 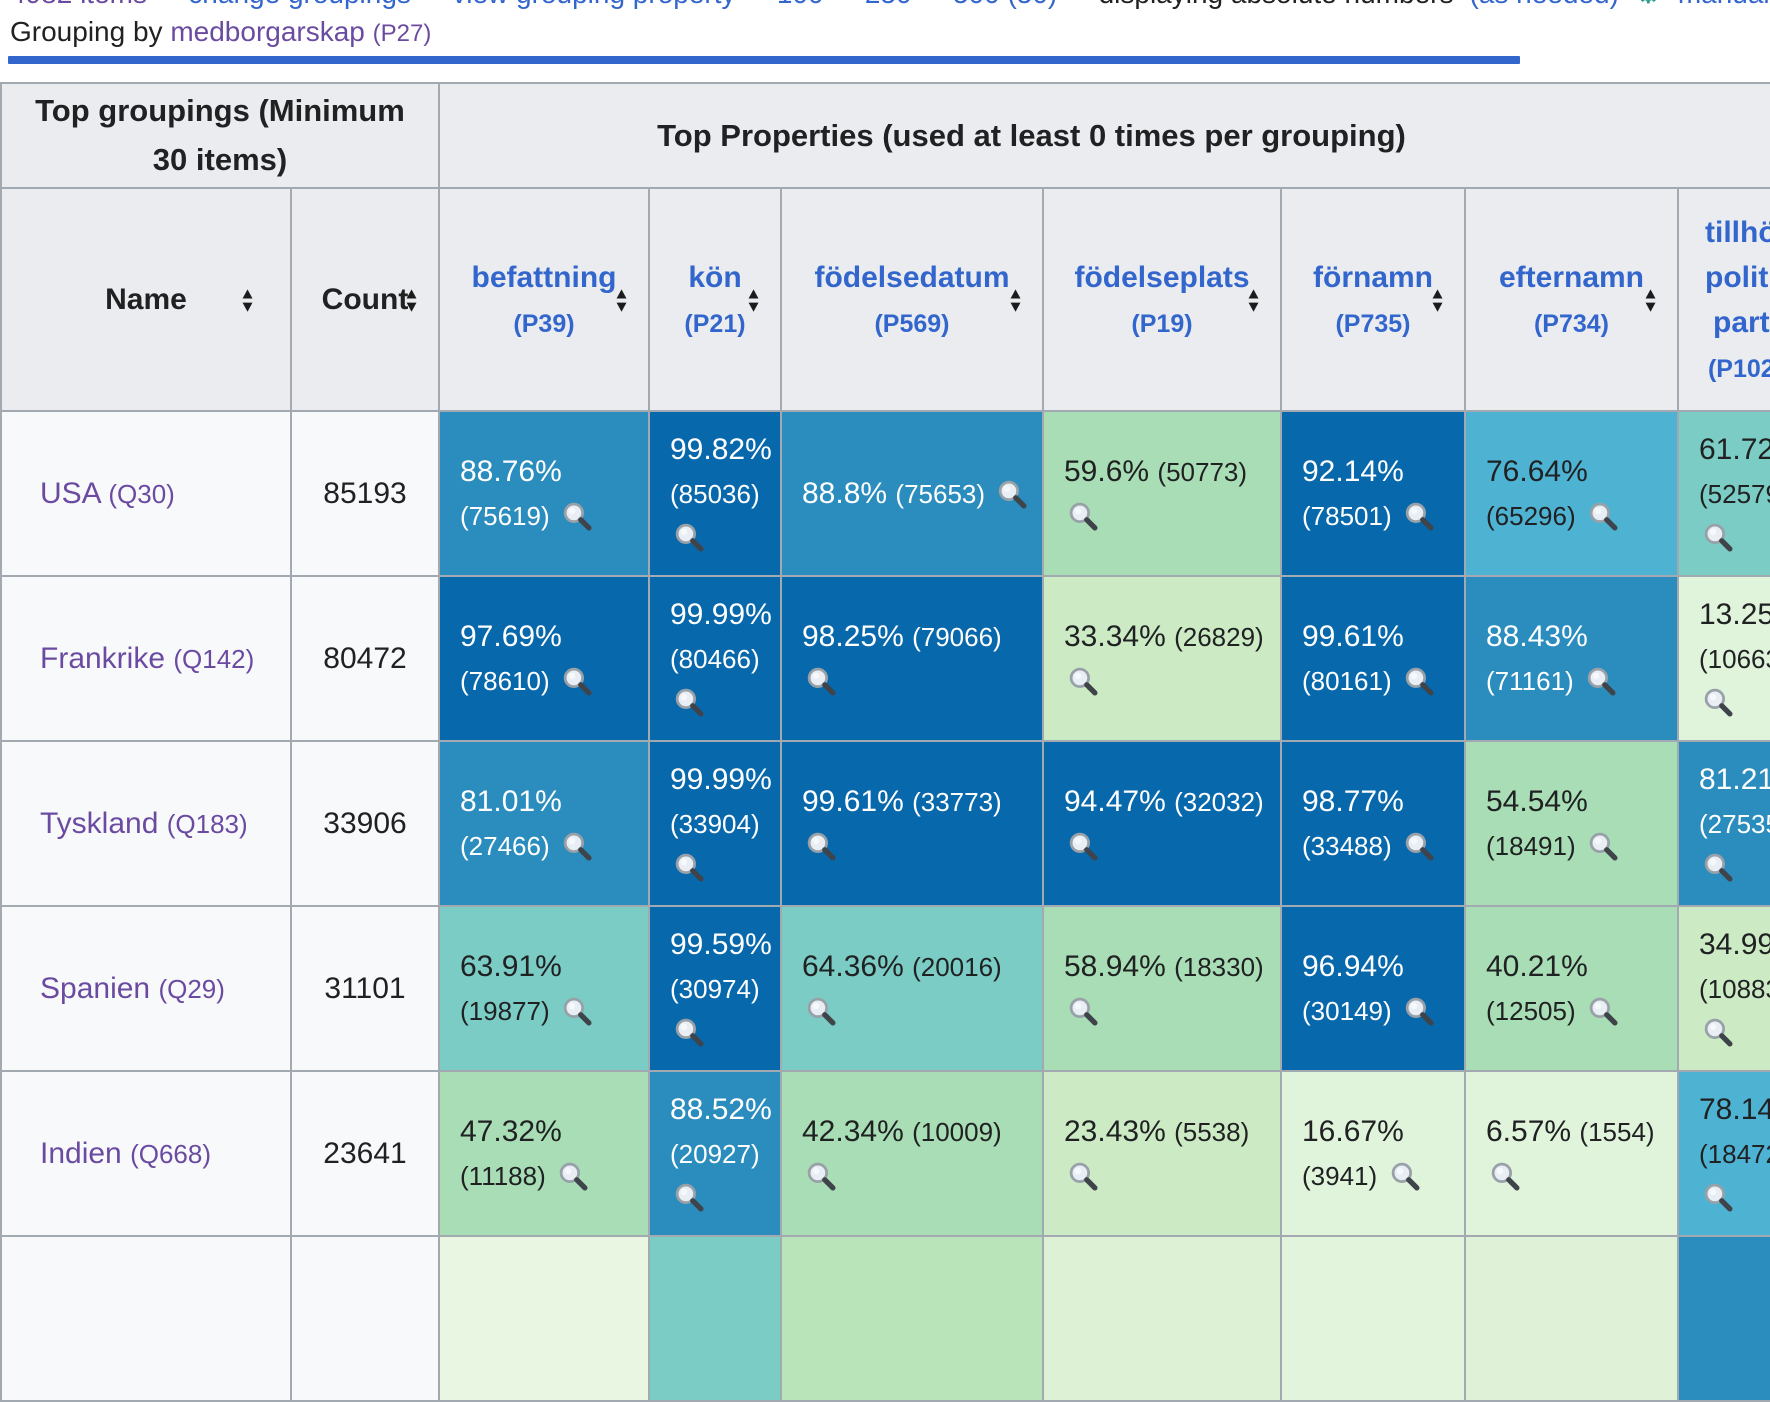 I want to click on property-column-header-p569: födelsedatum (P569) ▲ ▼, so click(x=912, y=299).